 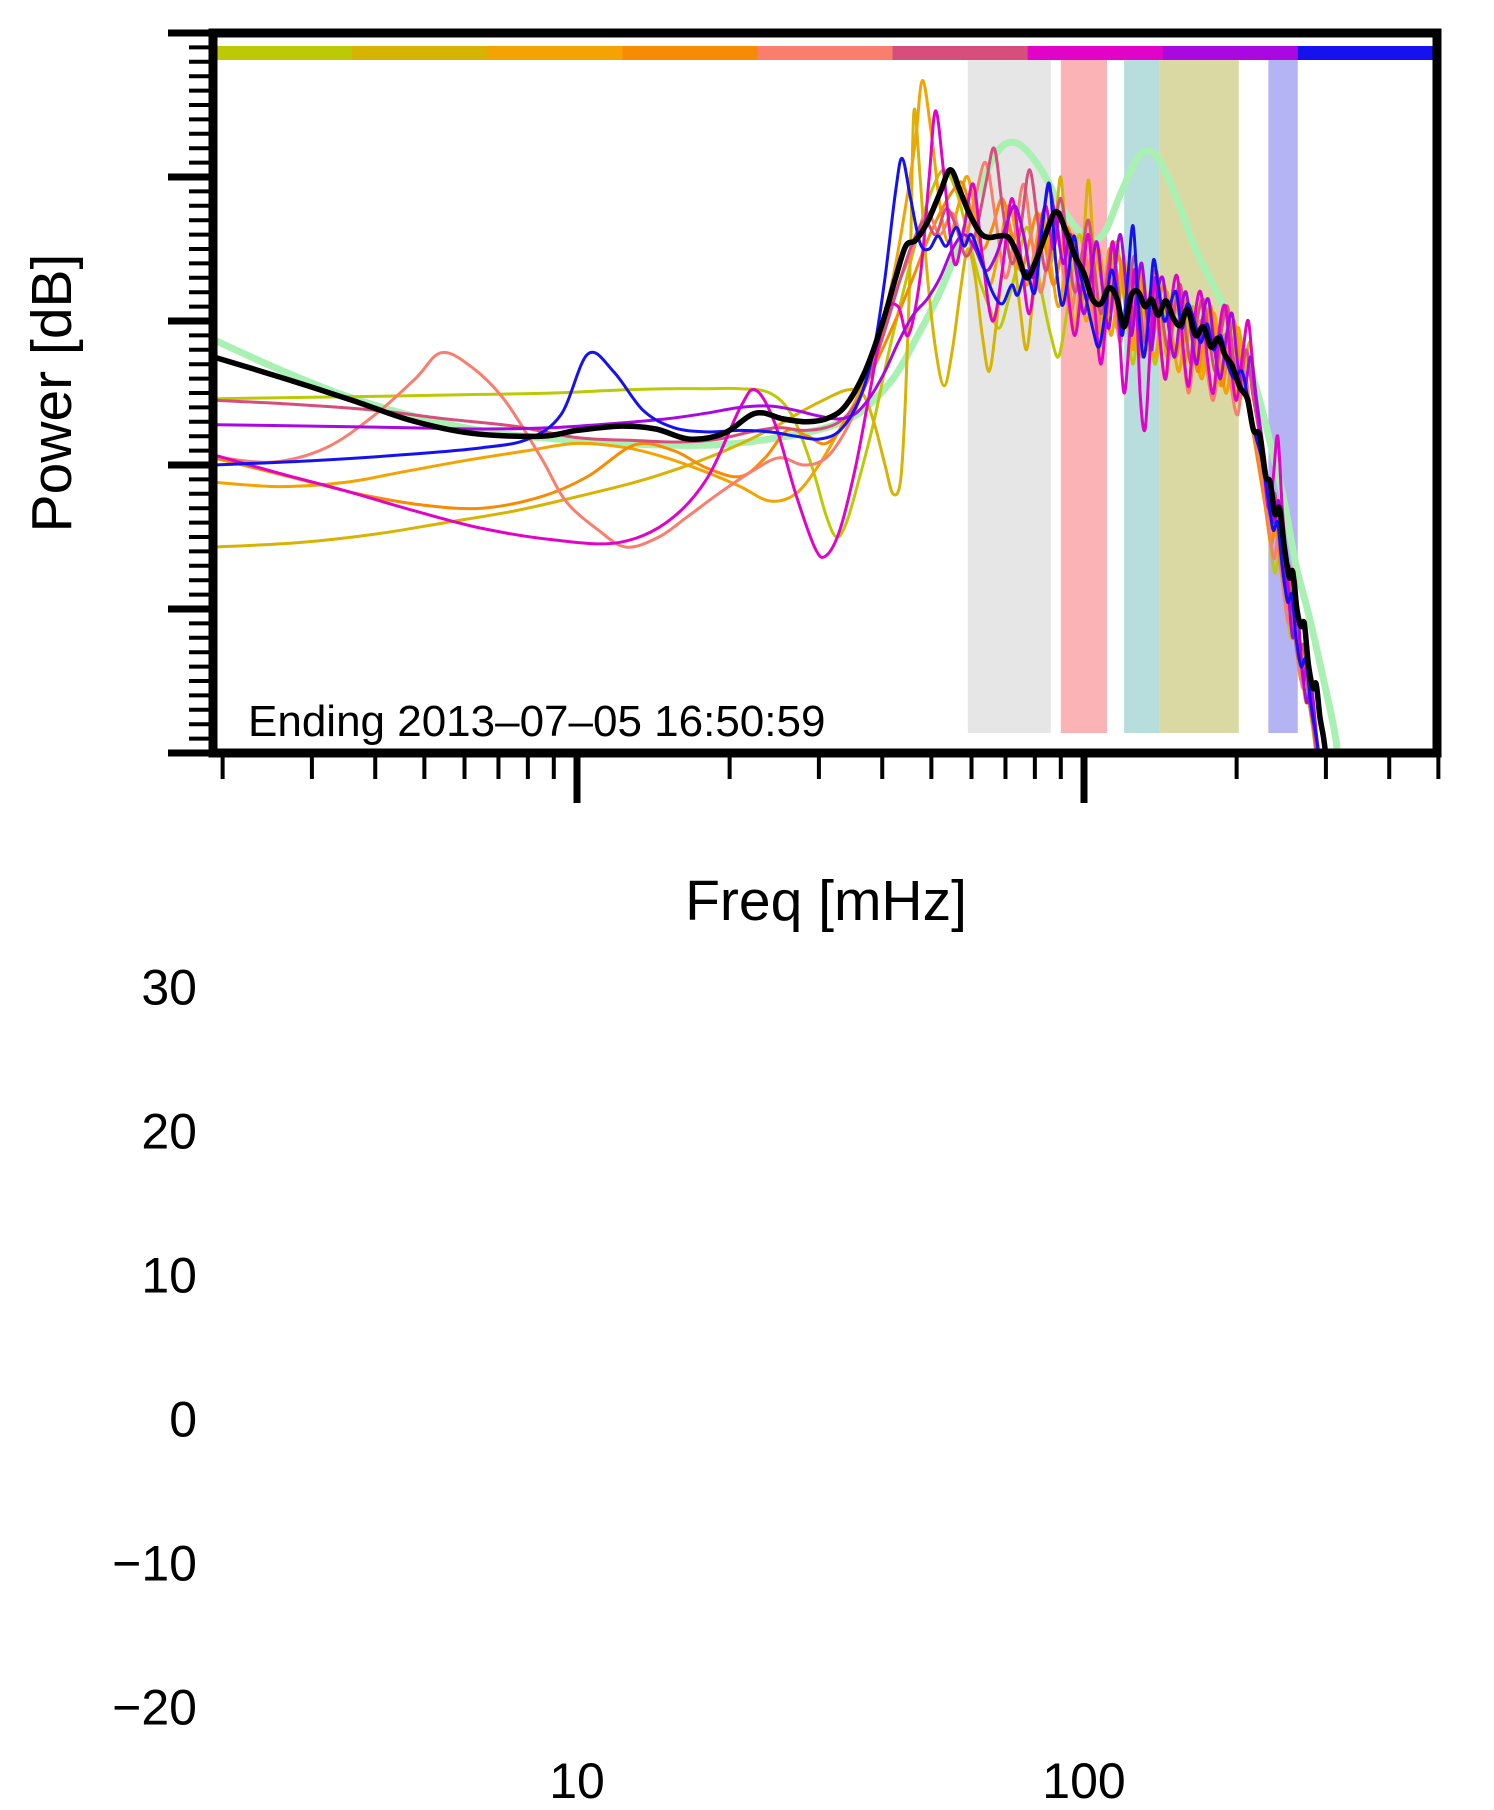 I want to click on x-tick-label: 10, so click(x=577, y=1781).